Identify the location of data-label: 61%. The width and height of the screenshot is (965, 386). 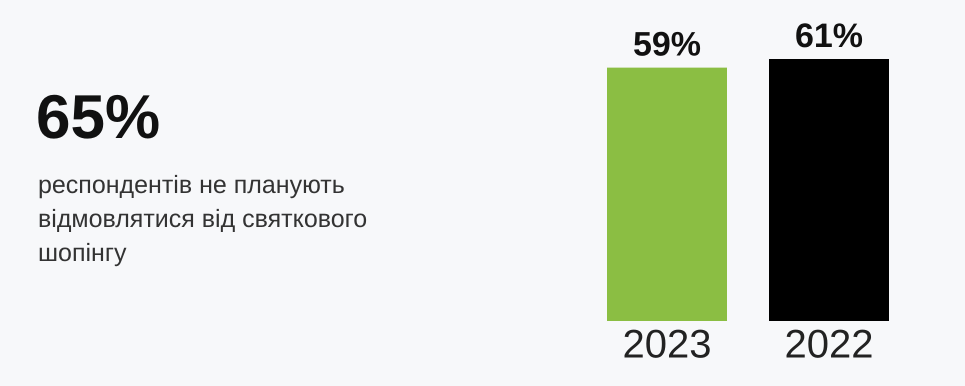
(829, 36).